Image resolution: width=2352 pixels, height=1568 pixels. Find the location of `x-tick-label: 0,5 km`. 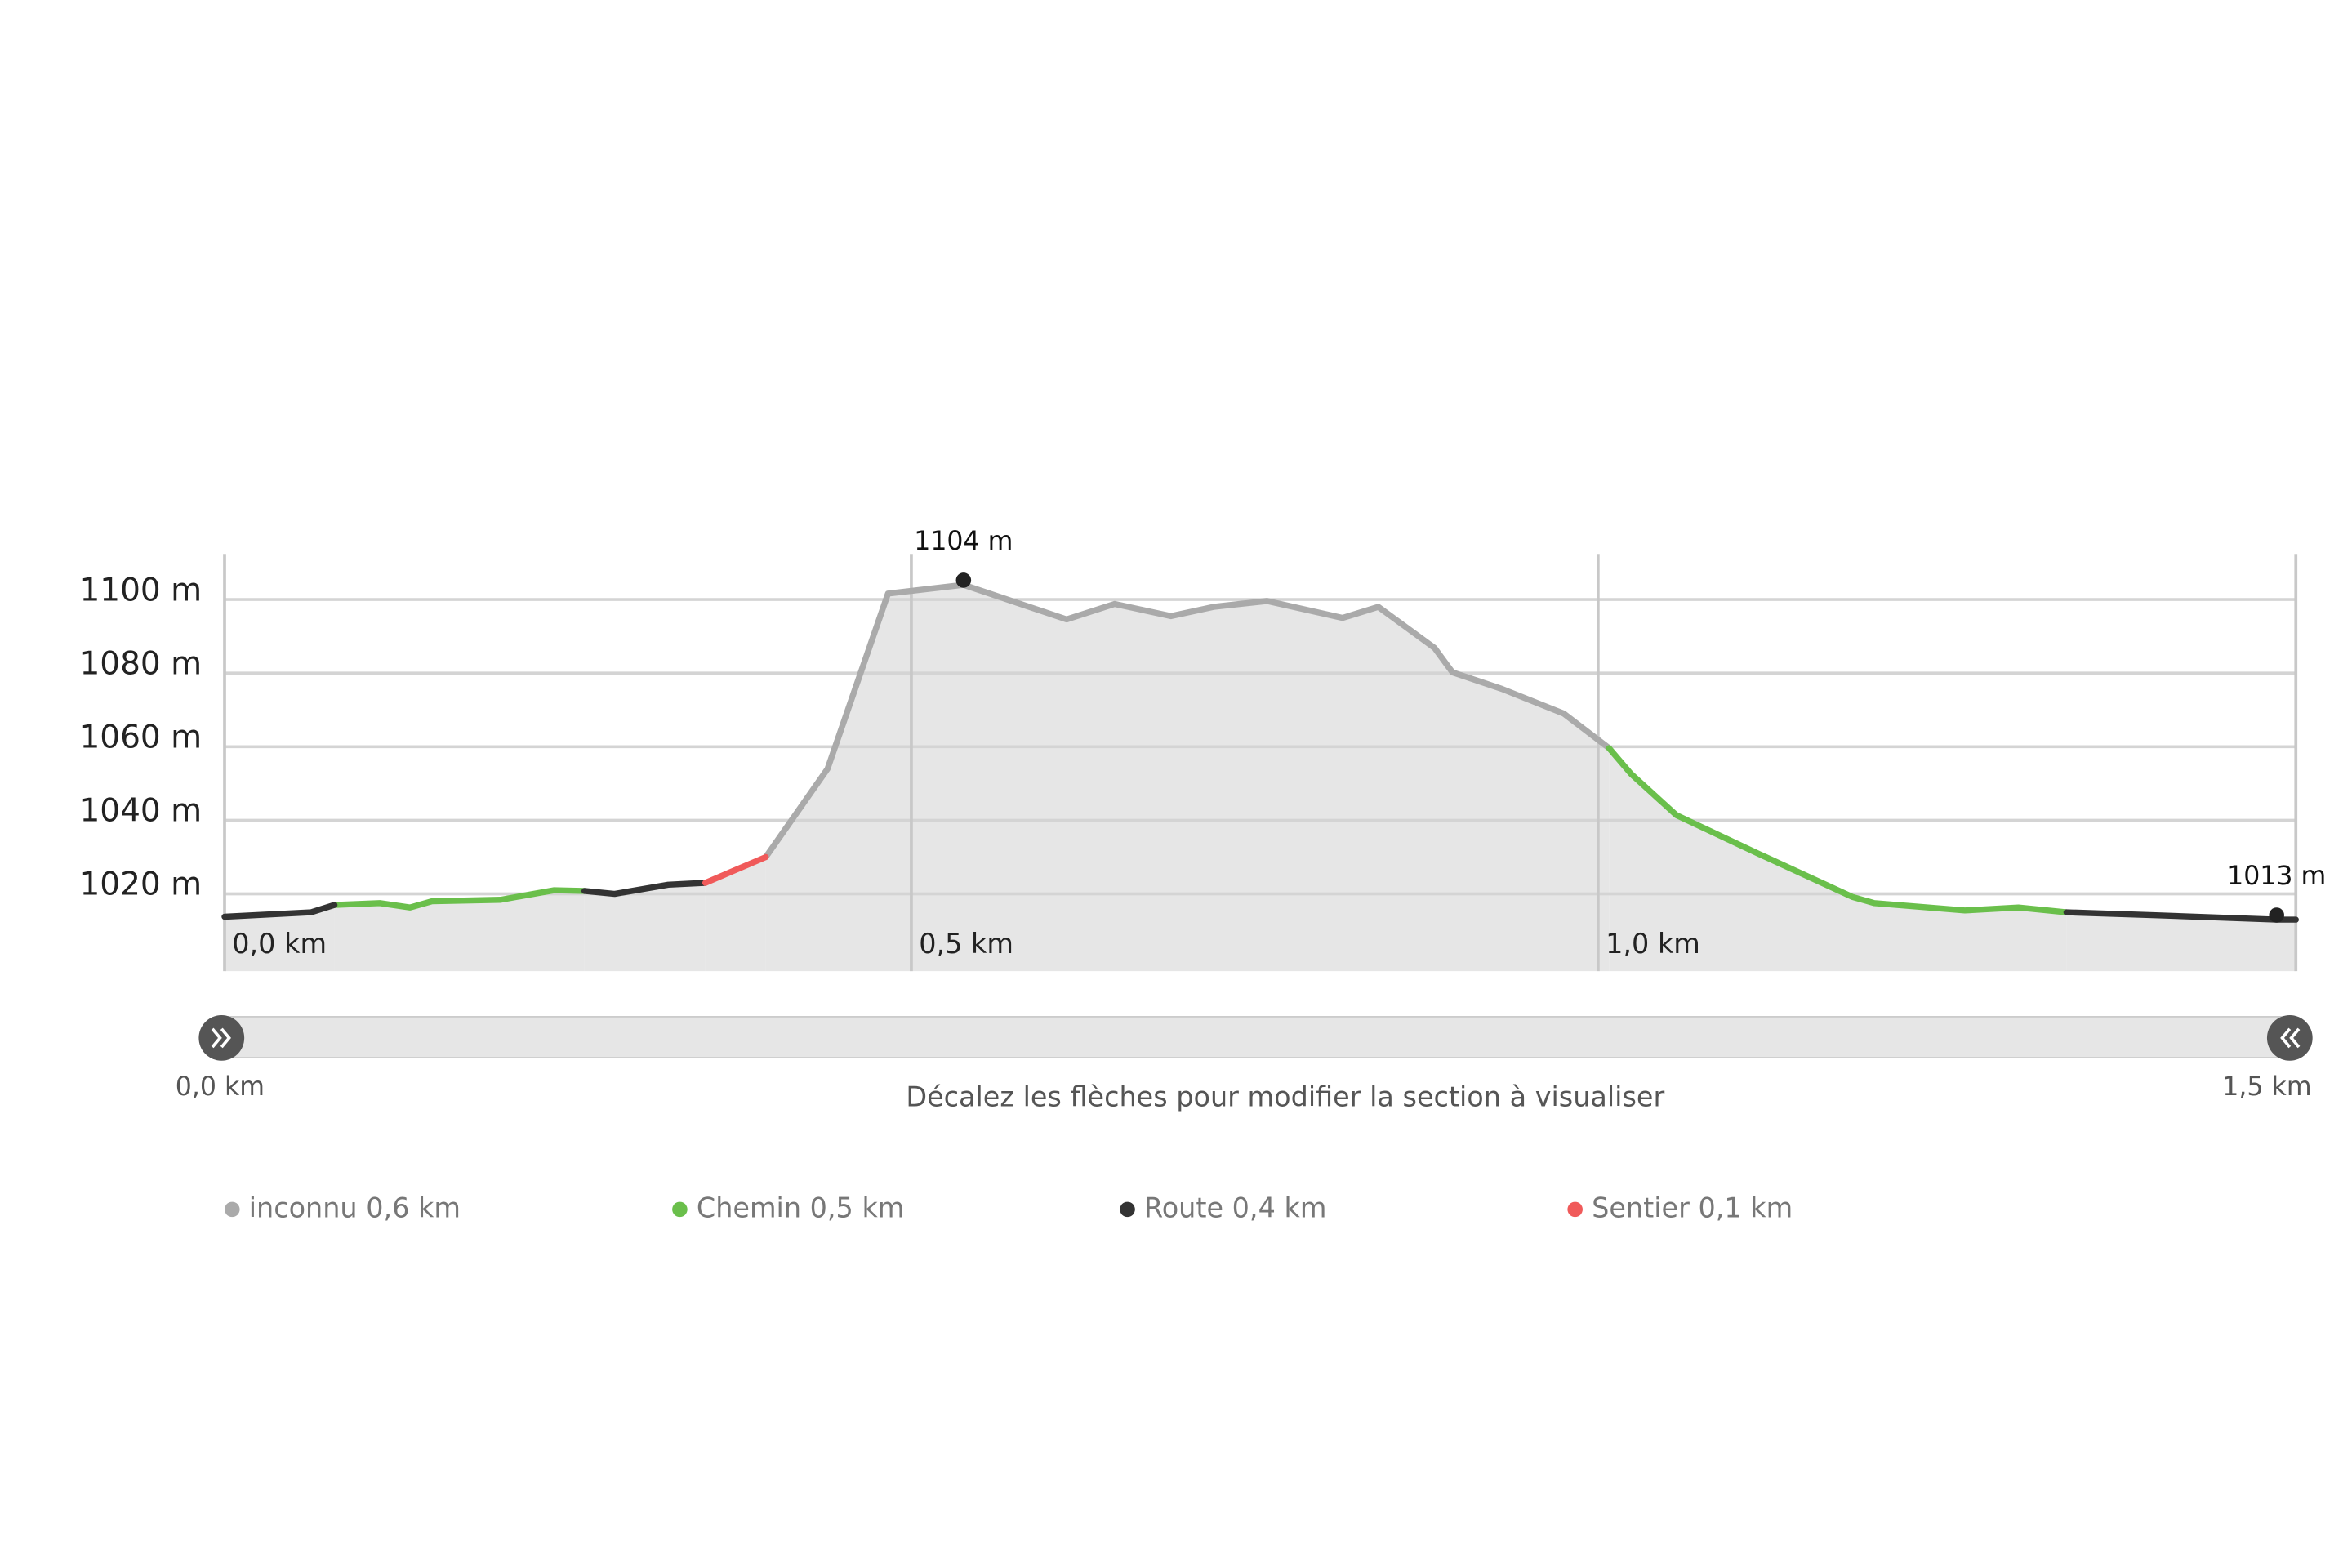

x-tick-label: 0,5 km is located at coordinates (966, 944).